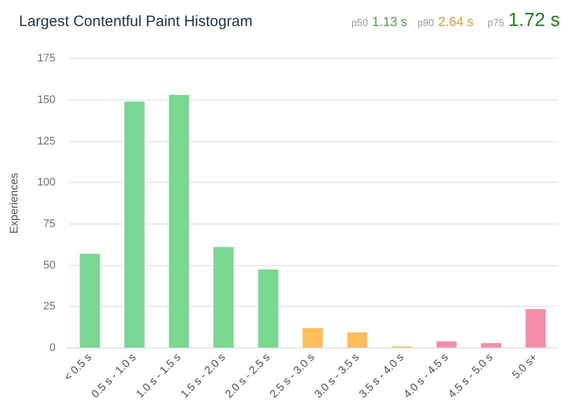 This screenshot has width=580, height=404. Describe the element at coordinates (78, 367) in the screenshot. I see `x-tick-label: < 0.5 s` at that location.